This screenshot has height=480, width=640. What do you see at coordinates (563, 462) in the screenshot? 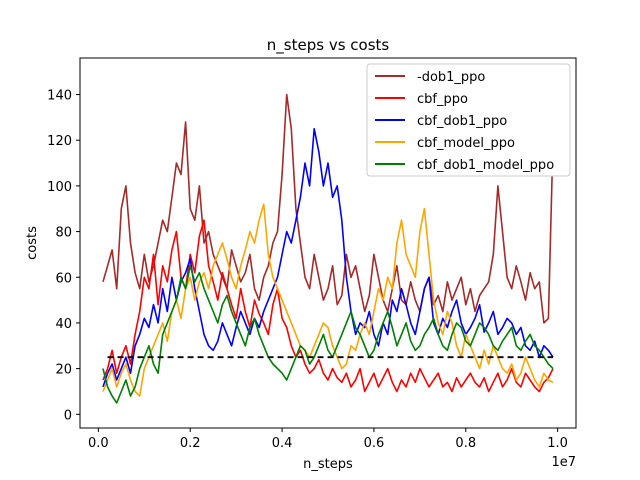
I see `x-offset-label: 1e7` at bounding box center [563, 462].